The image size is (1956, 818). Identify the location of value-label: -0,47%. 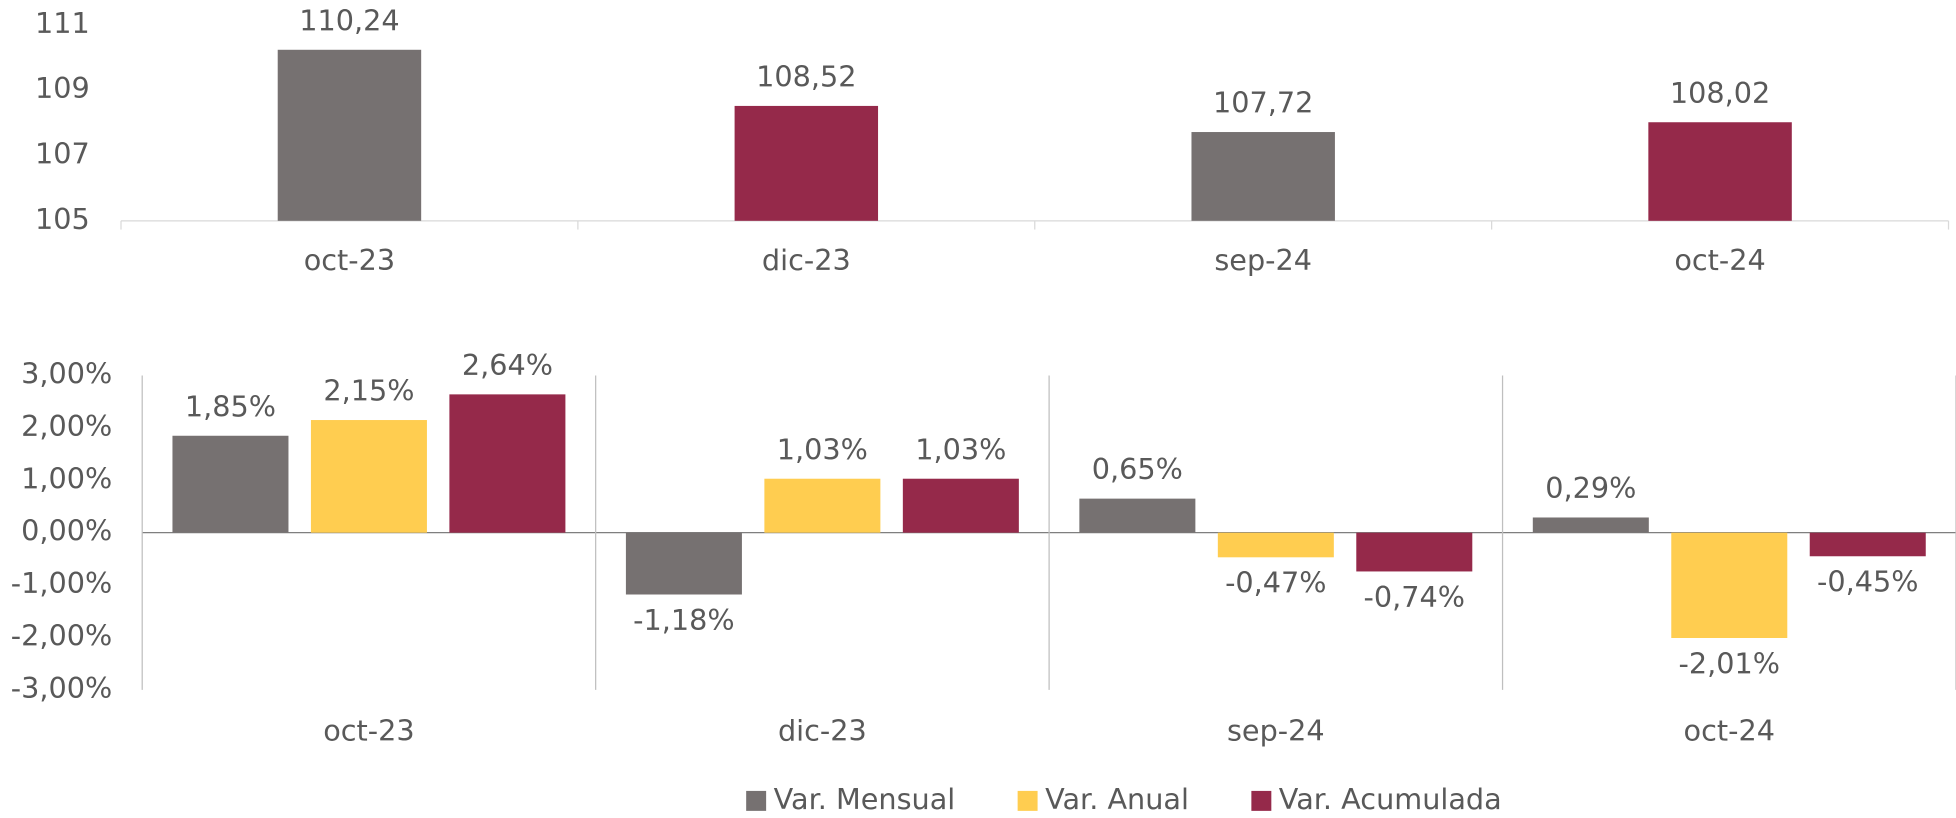
(1276, 583).